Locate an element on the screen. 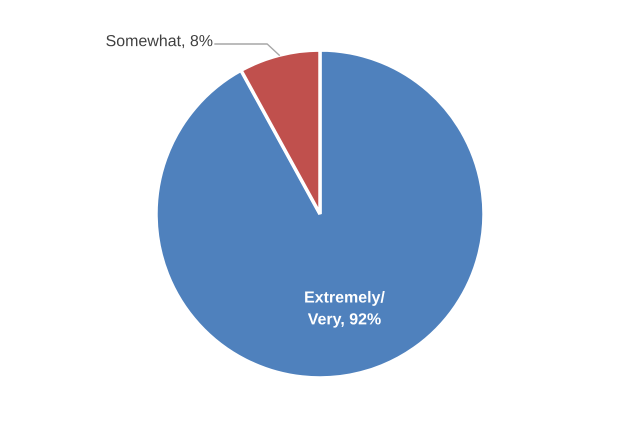 Image resolution: width=639 pixels, height=429 pixels. slice-label: Extremely/ Very, 92% is located at coordinates (345, 309).